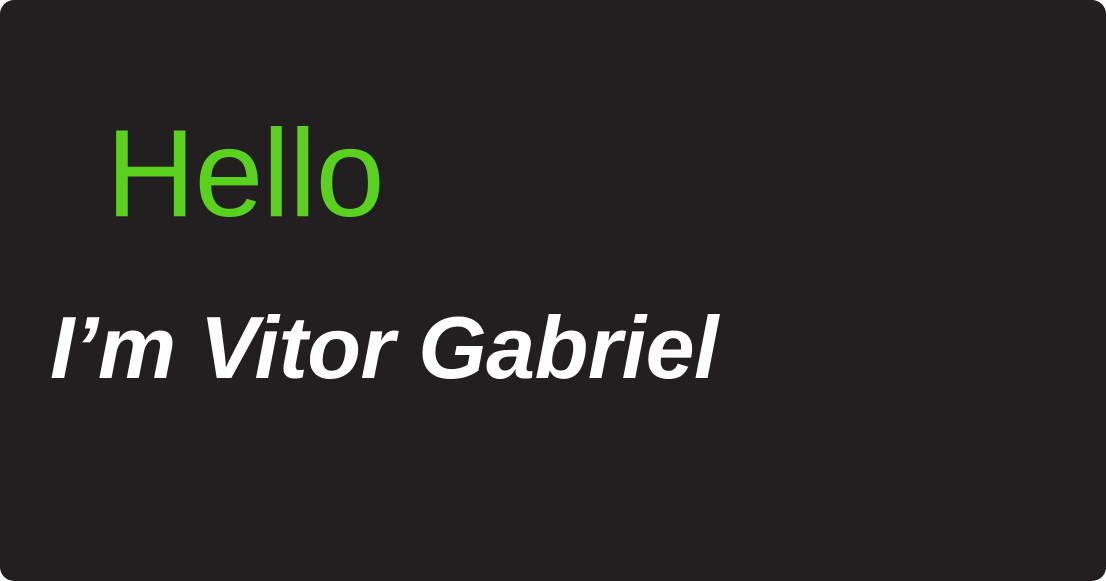 The width and height of the screenshot is (1106, 581). Describe the element at coordinates (245, 174) in the screenshot. I see `greeting-text: Hello` at that location.